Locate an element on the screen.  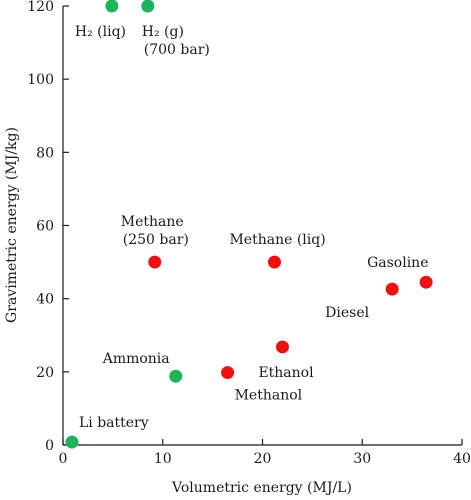
y-tick-label-100: 100 is located at coordinates (40, 80).